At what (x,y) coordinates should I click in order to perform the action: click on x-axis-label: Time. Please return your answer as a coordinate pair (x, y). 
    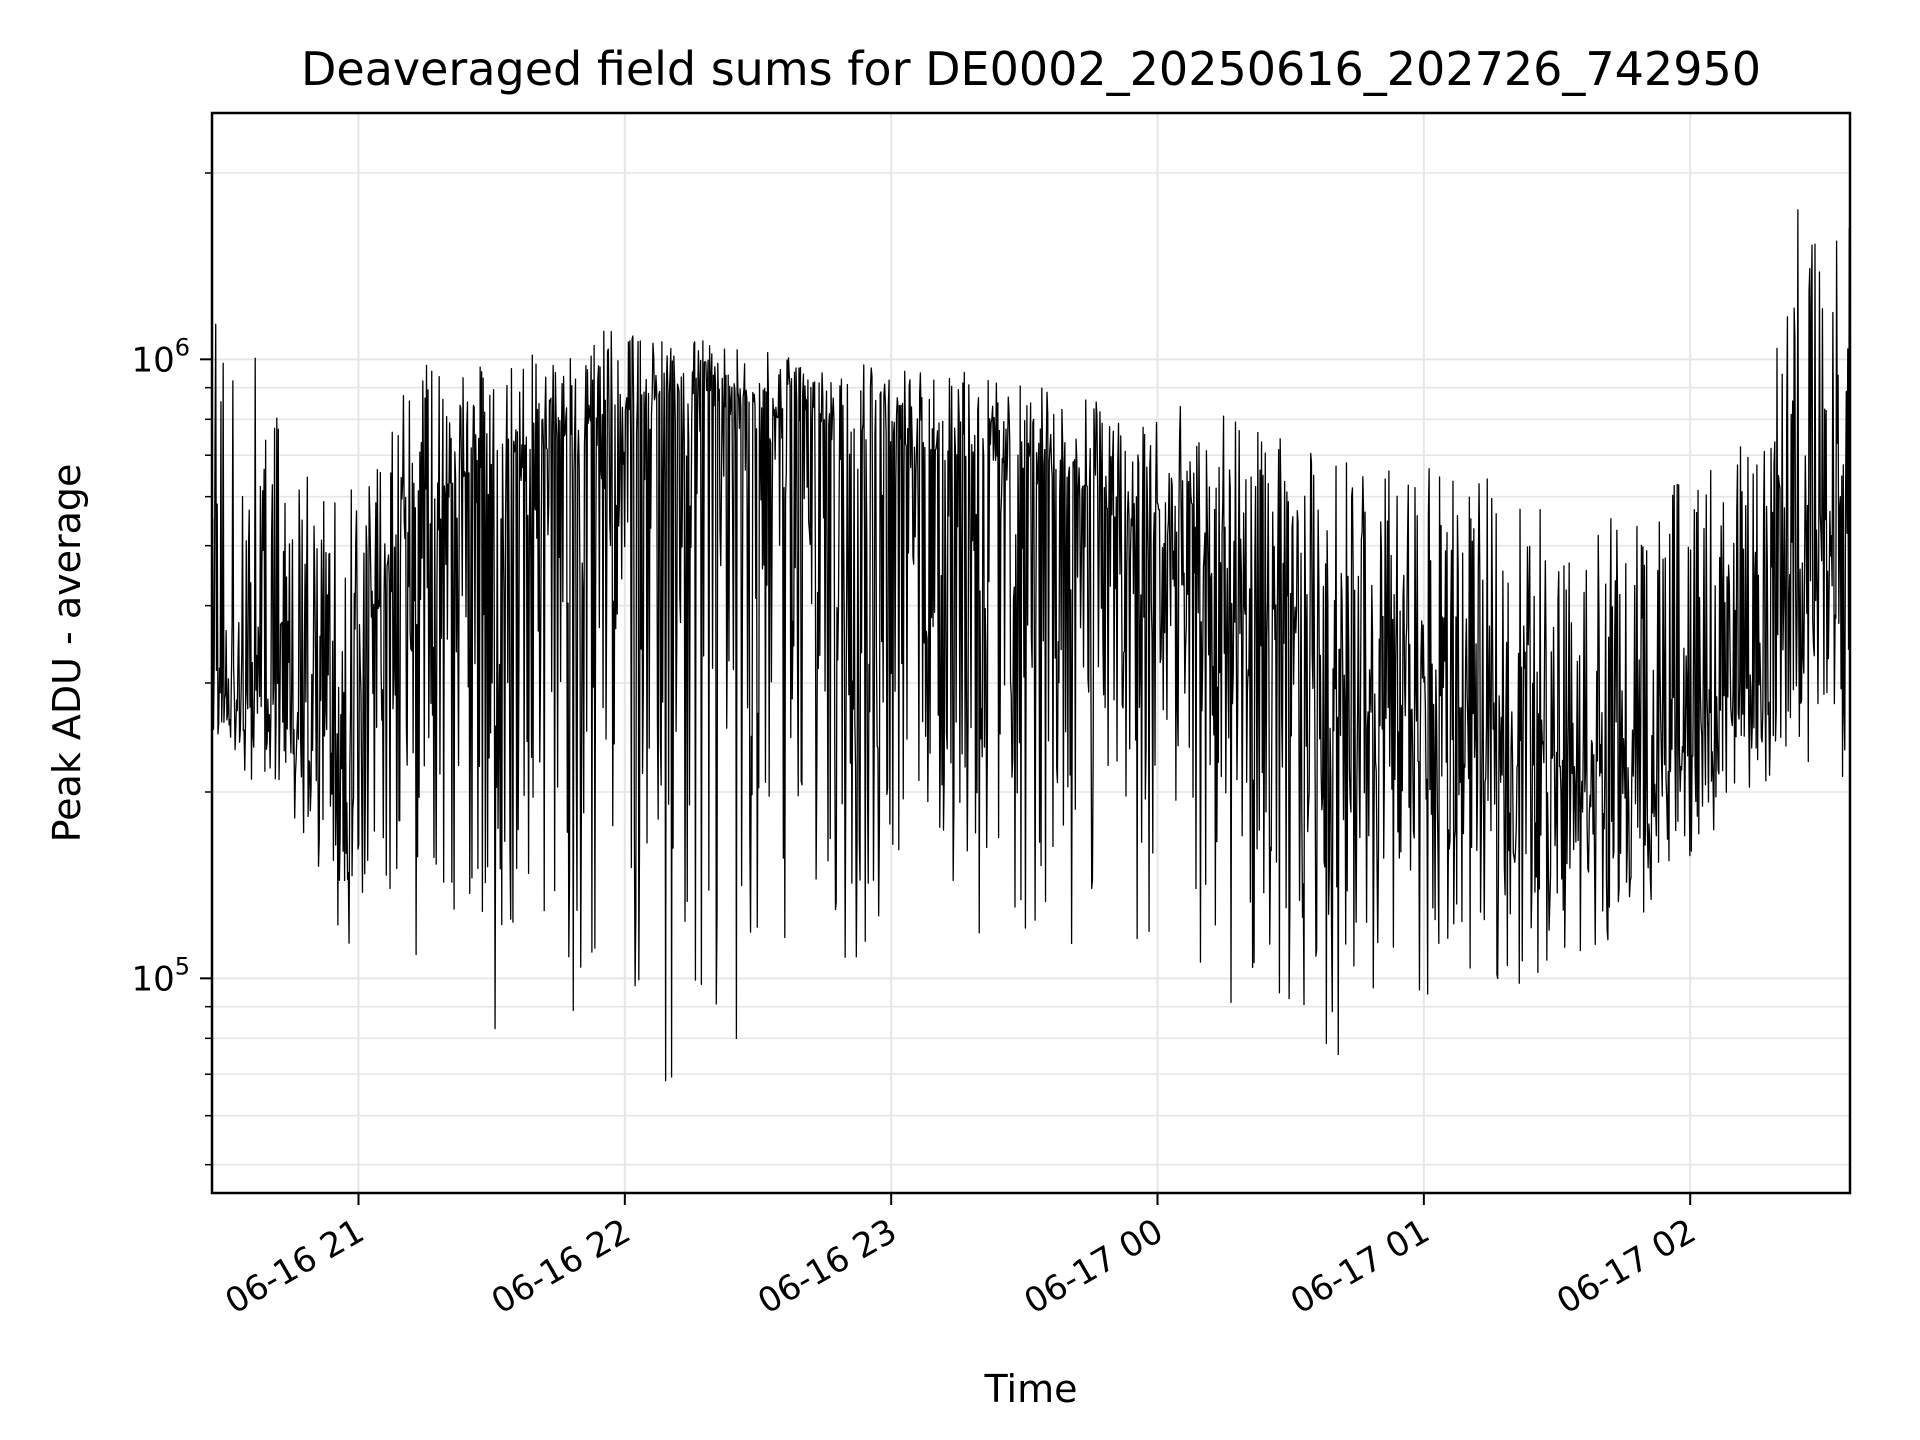
    Looking at the image, I should click on (1031, 1389).